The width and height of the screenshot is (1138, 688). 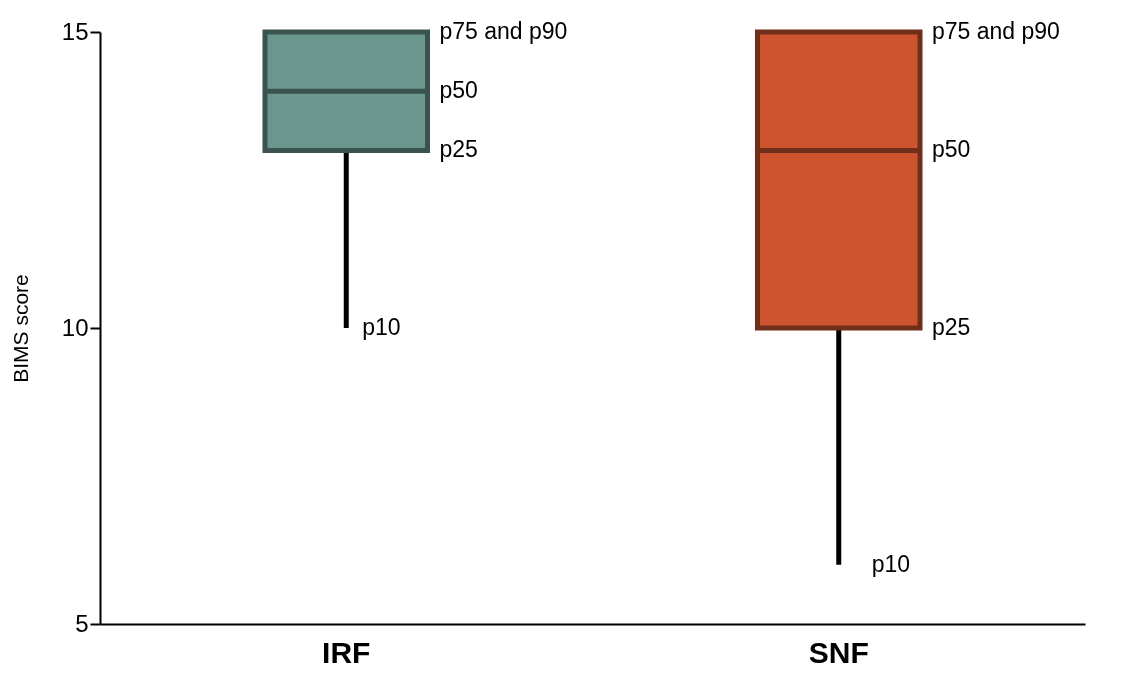 I want to click on x-tick-label: IRF, so click(x=346, y=652).